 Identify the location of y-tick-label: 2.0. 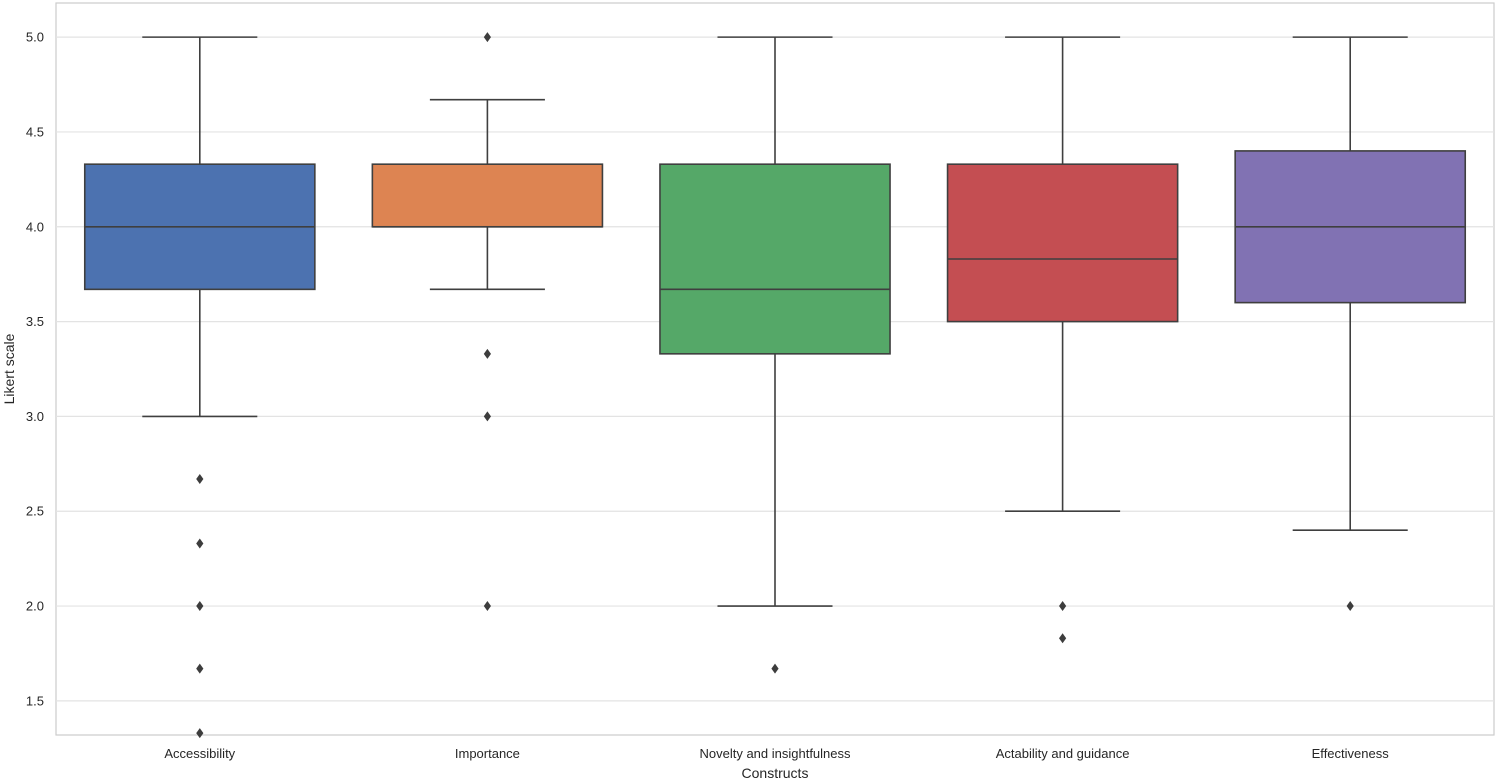
(35, 606).